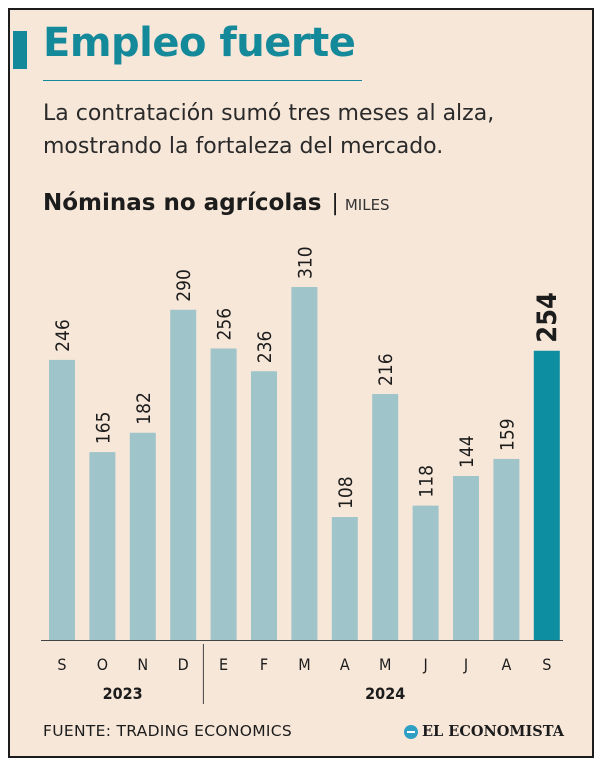 The image size is (605, 768). Describe the element at coordinates (386, 369) in the screenshot. I see `bar-value-label: 216` at that location.